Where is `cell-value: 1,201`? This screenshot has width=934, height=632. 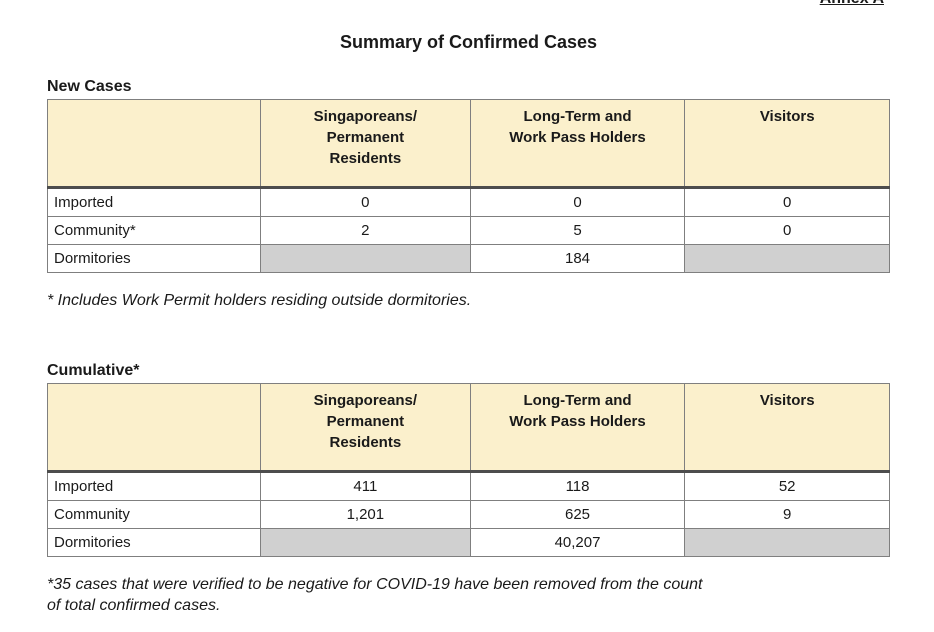 cell-value: 1,201 is located at coordinates (365, 514).